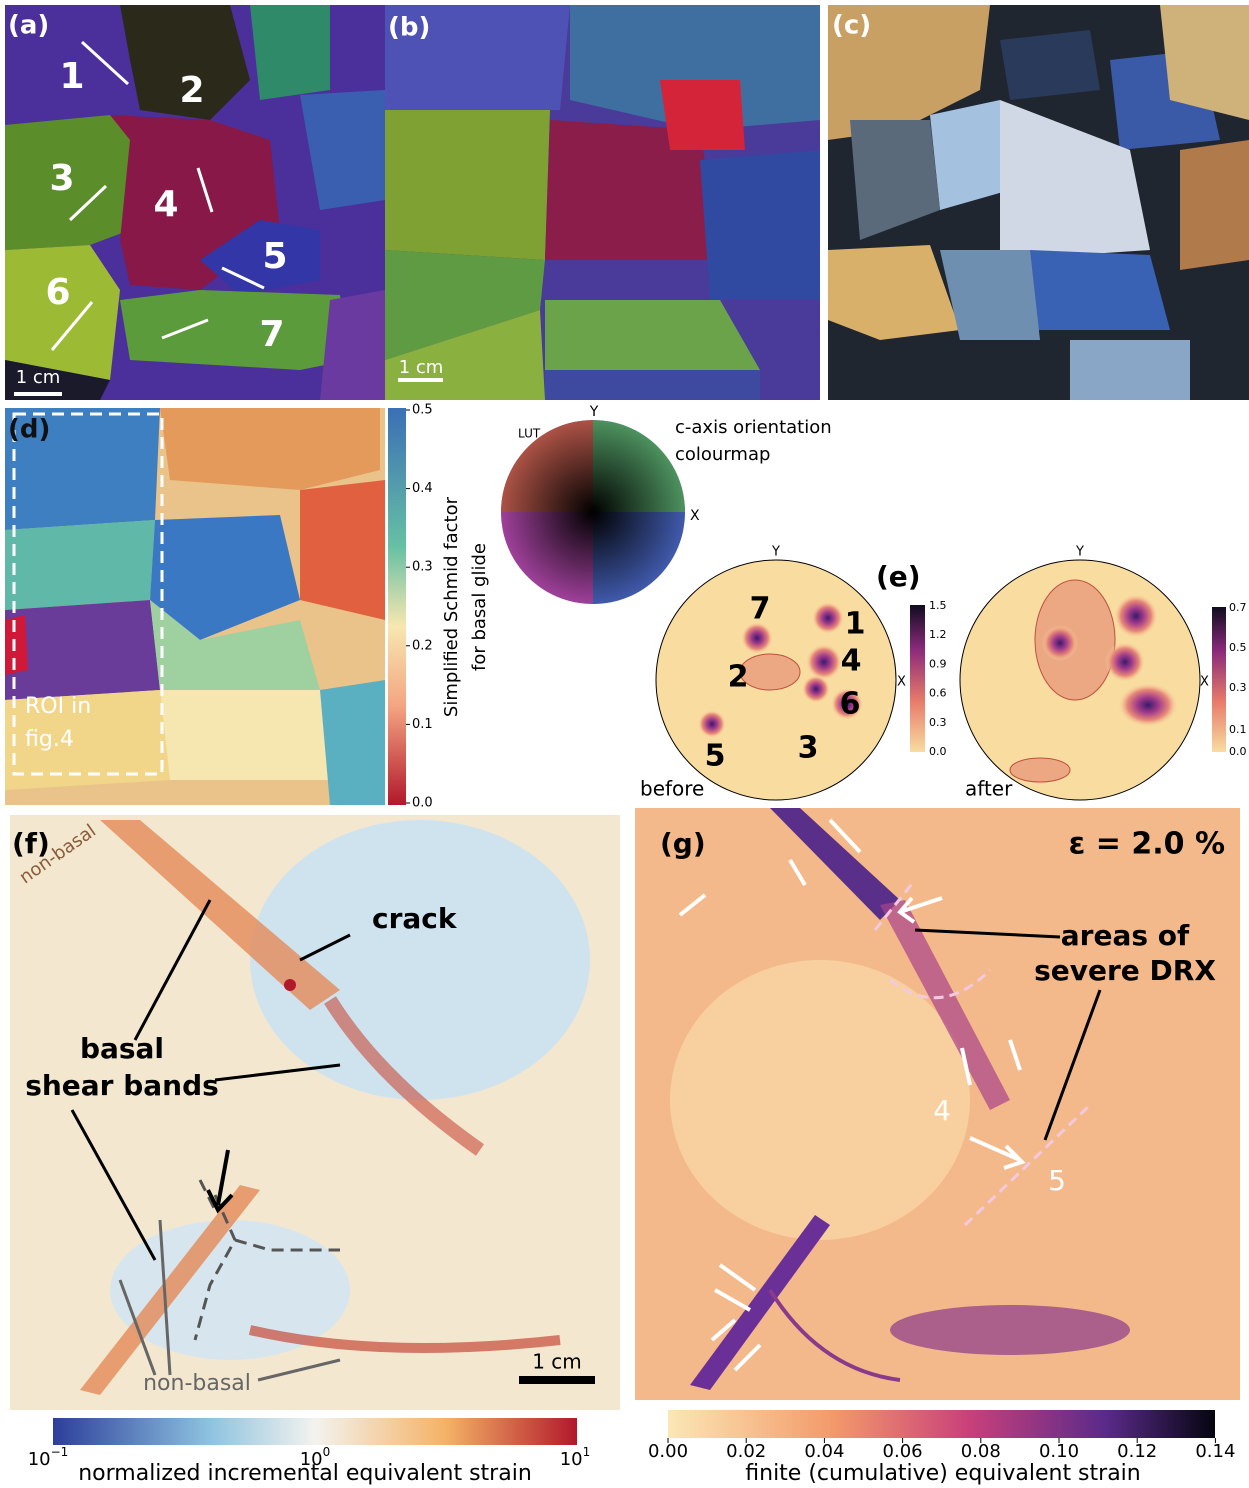  What do you see at coordinates (315, 1458) in the screenshot?
I see `colorbar-tick-label: 10⁰` at bounding box center [315, 1458].